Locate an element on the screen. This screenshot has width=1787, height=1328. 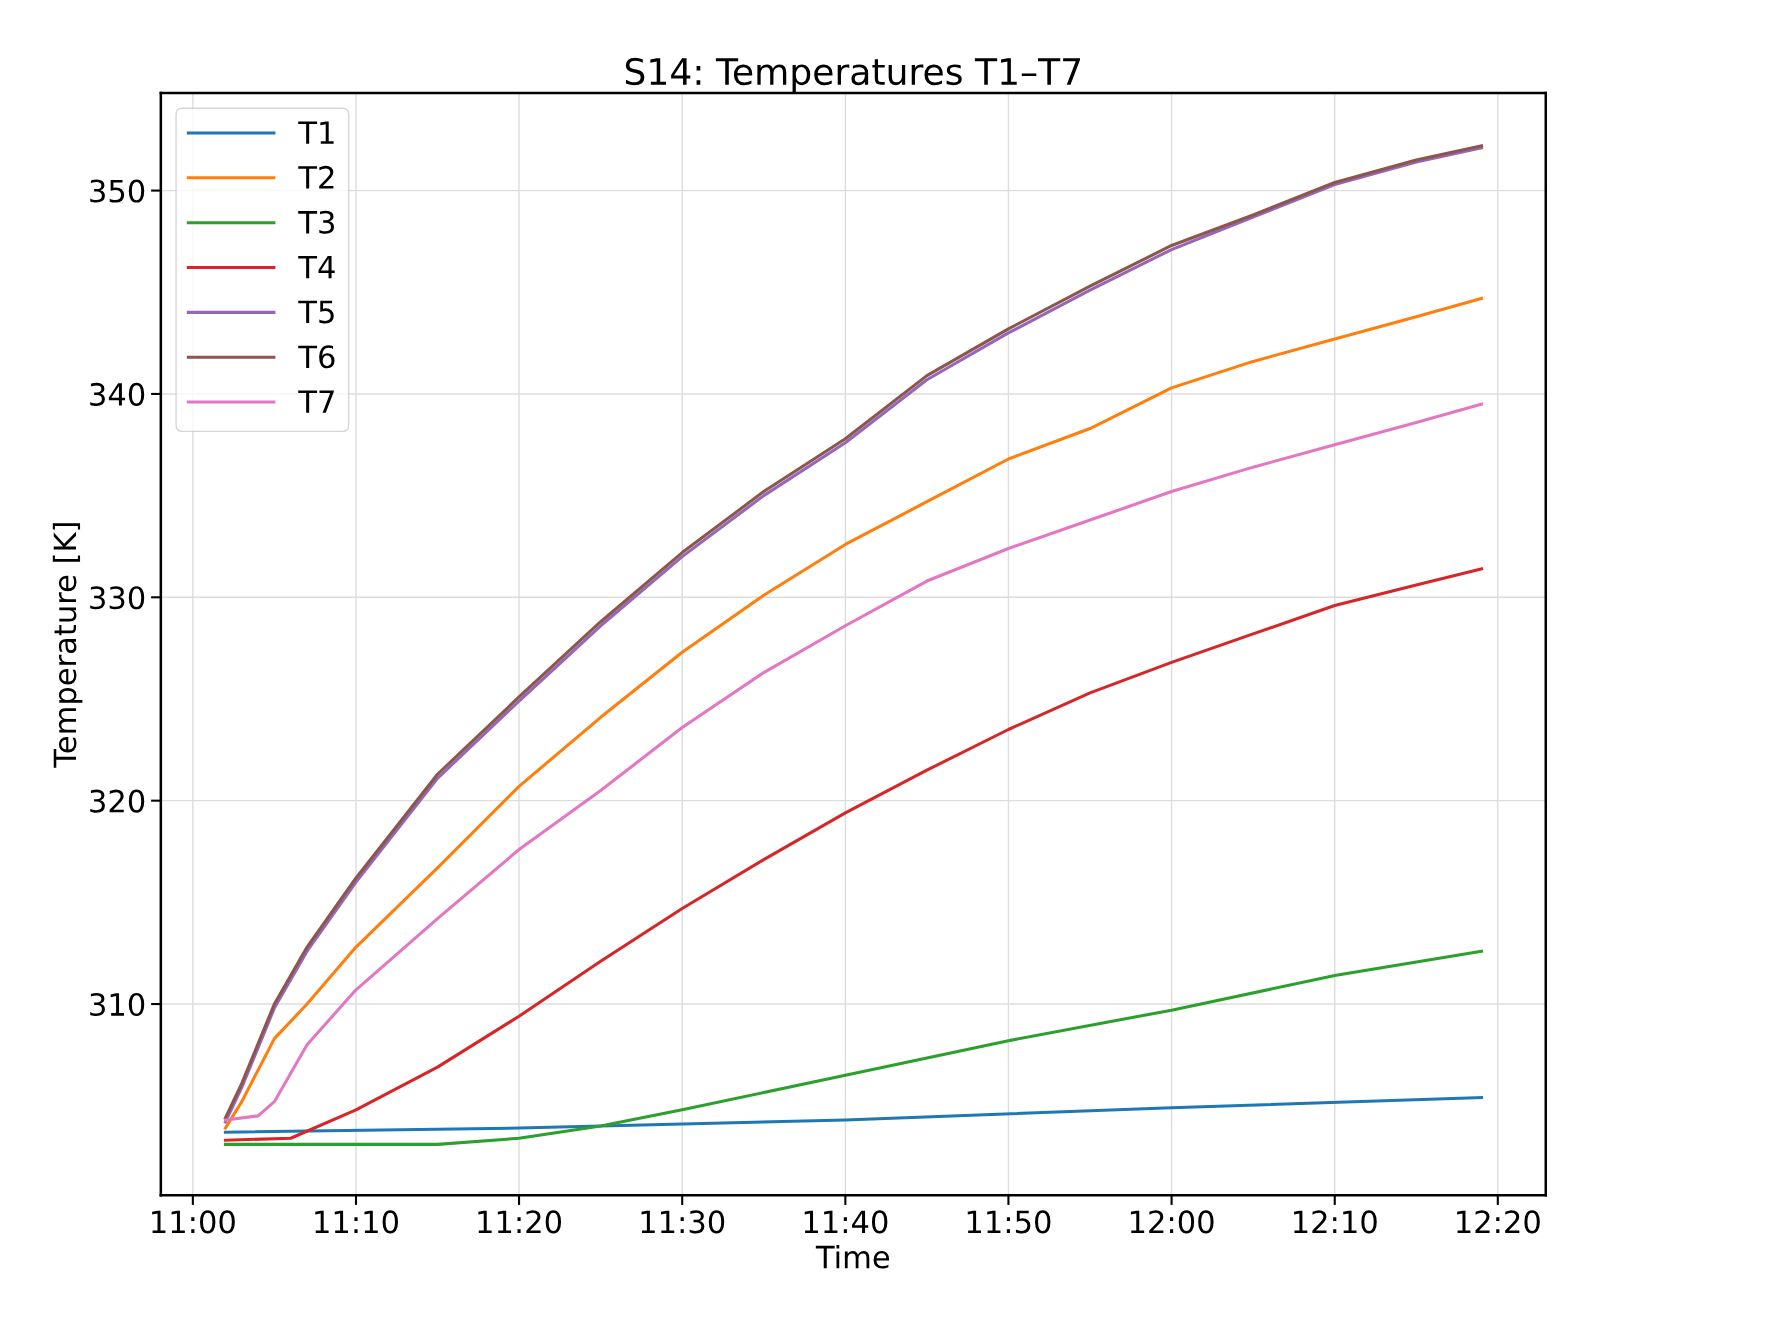
y-tick-label: 340 is located at coordinates (117, 394).